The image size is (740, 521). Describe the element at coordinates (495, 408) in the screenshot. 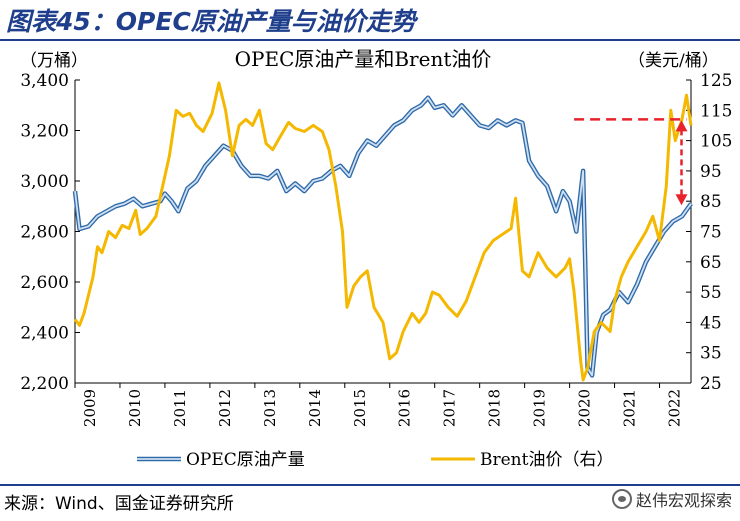

I see `x-tick-label: 2018` at that location.